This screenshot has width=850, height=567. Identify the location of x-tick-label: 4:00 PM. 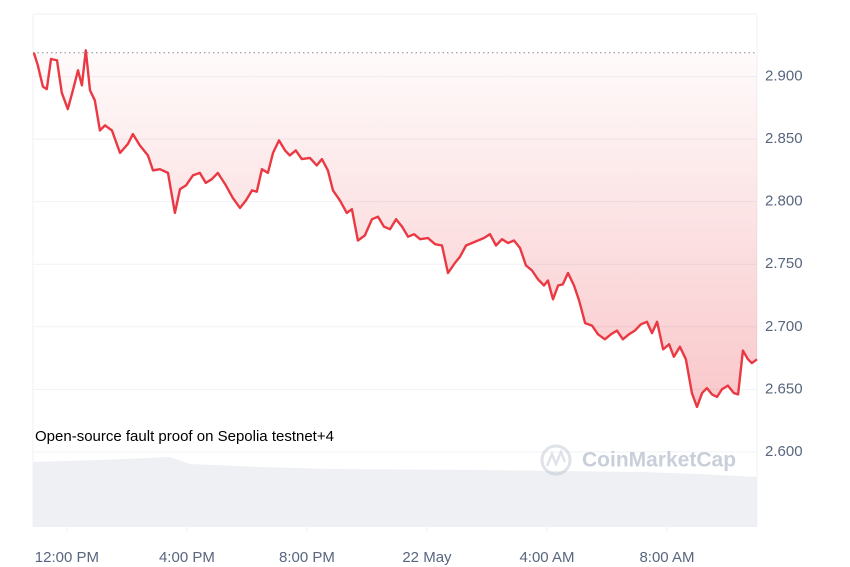
(187, 557).